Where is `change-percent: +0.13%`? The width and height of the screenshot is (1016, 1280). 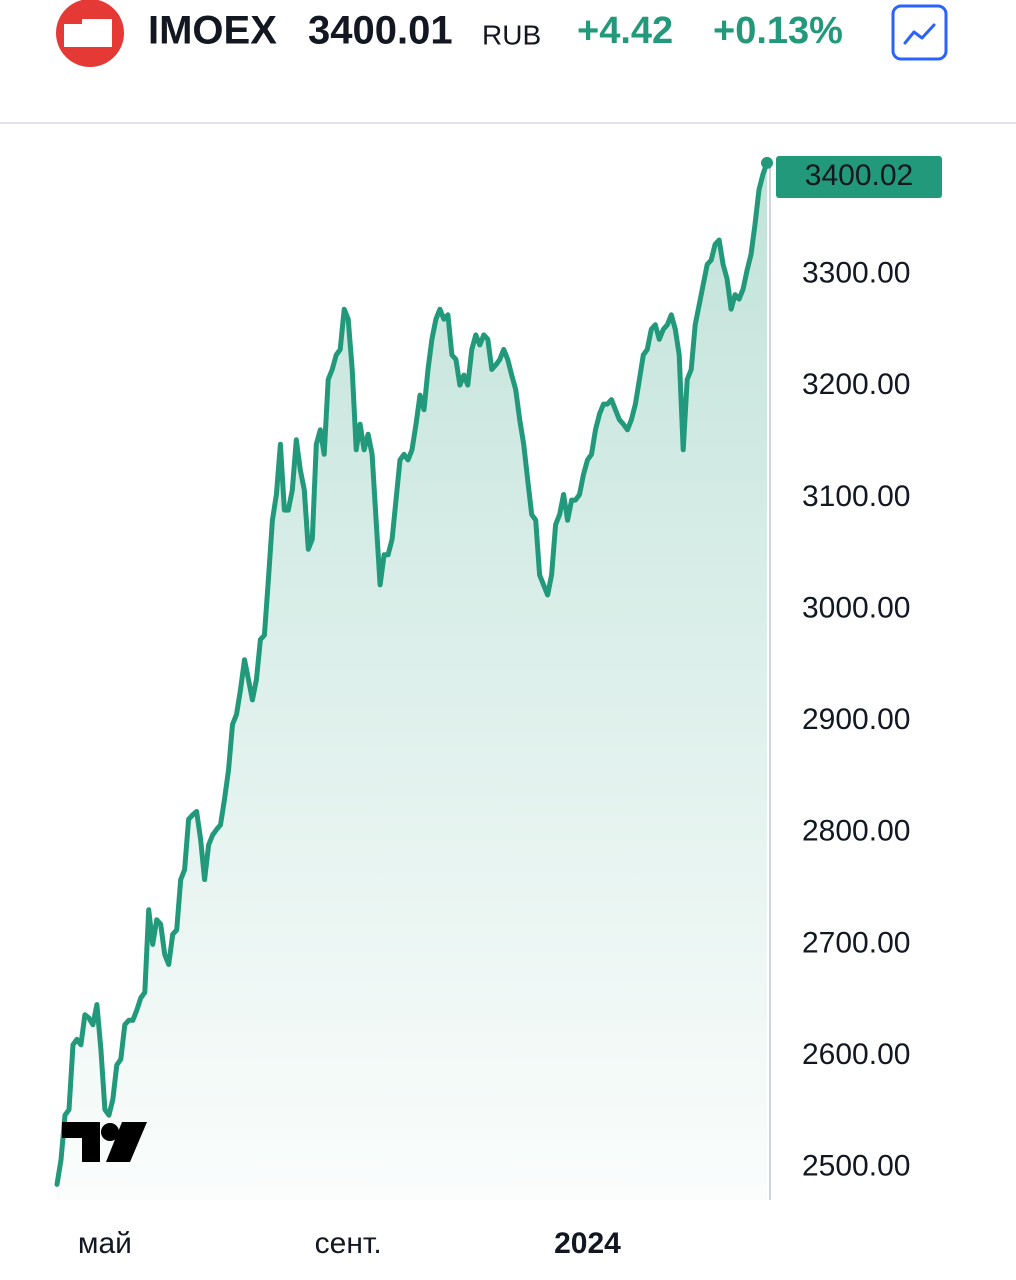 change-percent: +0.13% is located at coordinates (778, 31).